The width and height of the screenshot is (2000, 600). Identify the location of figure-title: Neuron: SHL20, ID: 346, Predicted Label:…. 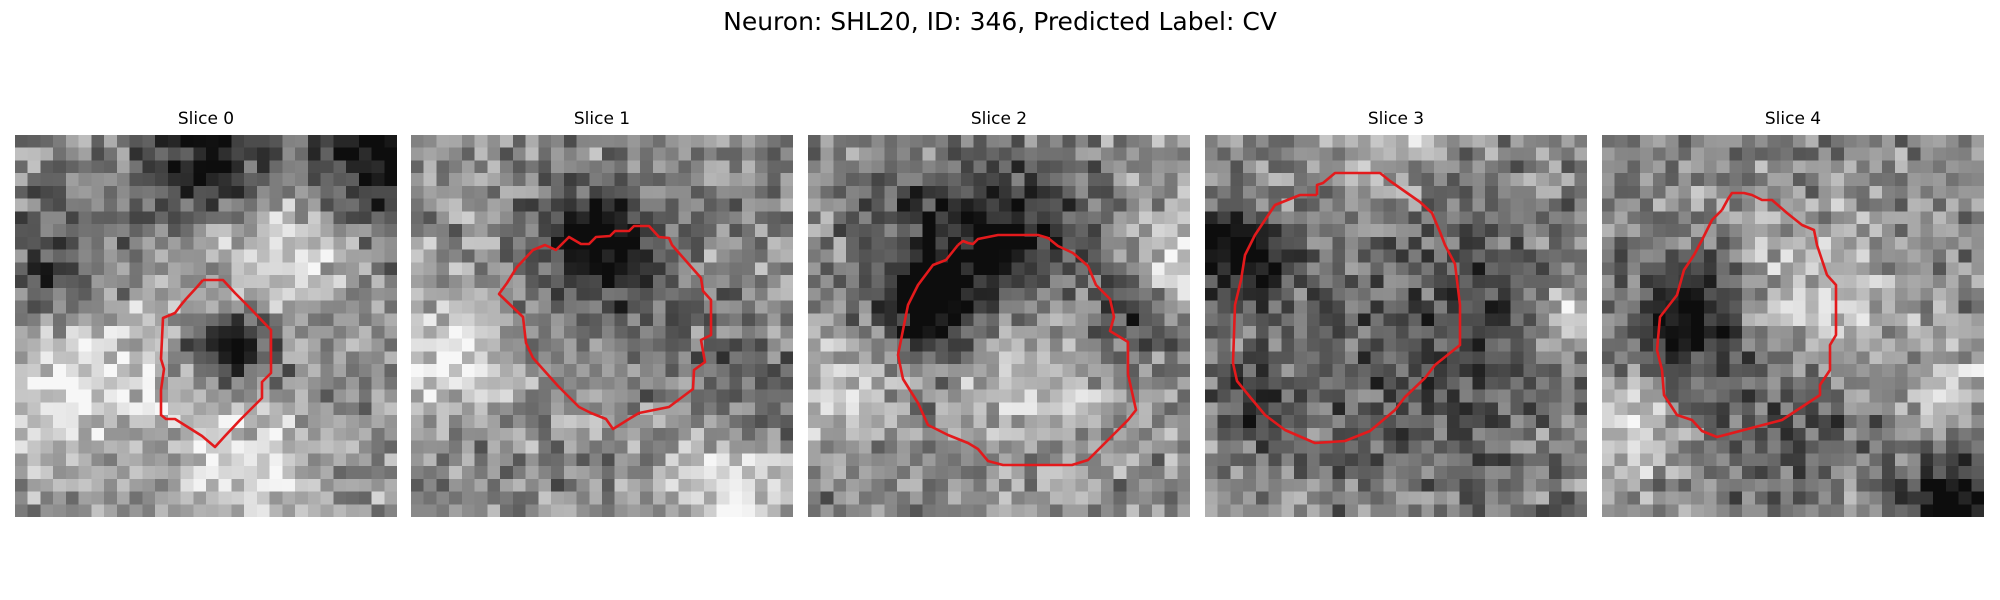
(1000, 21).